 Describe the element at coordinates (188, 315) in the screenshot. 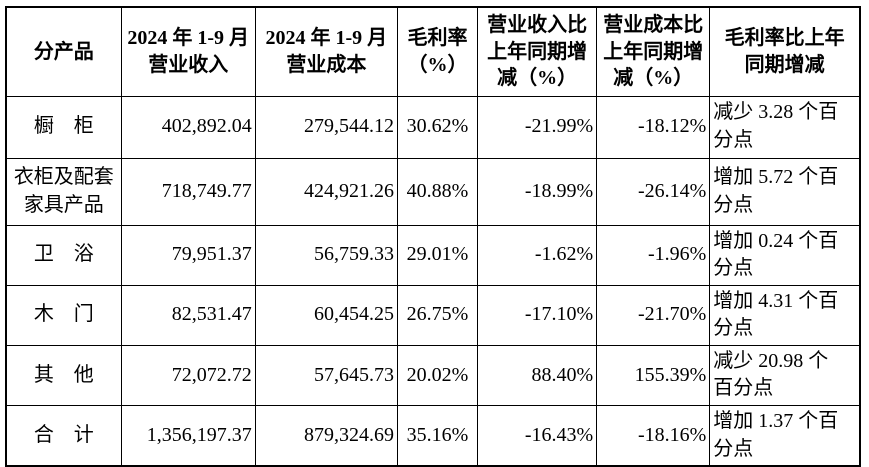

I see `cell-revenue: 82,531.47` at that location.